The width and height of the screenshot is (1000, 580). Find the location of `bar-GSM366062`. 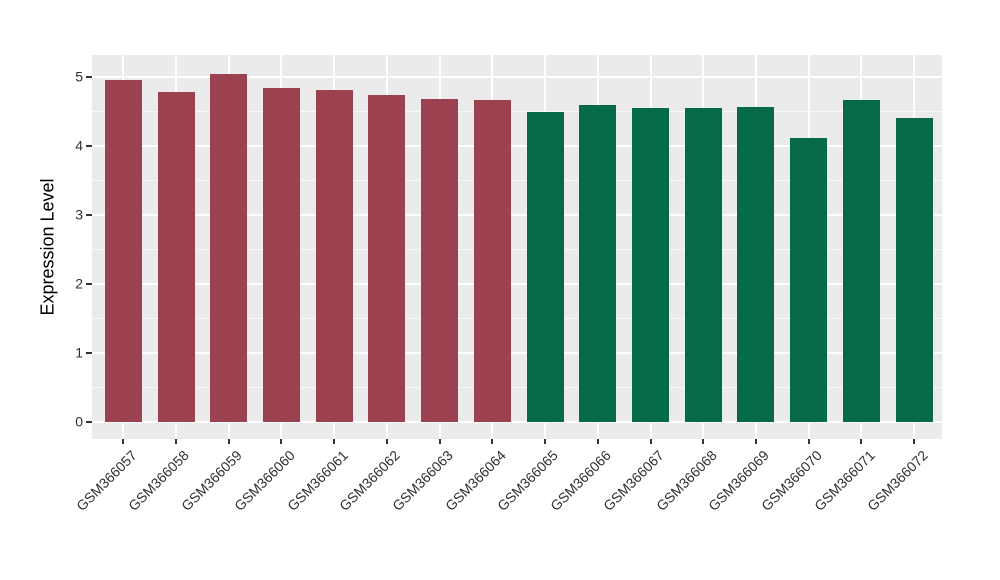

bar-GSM366062 is located at coordinates (387, 258).